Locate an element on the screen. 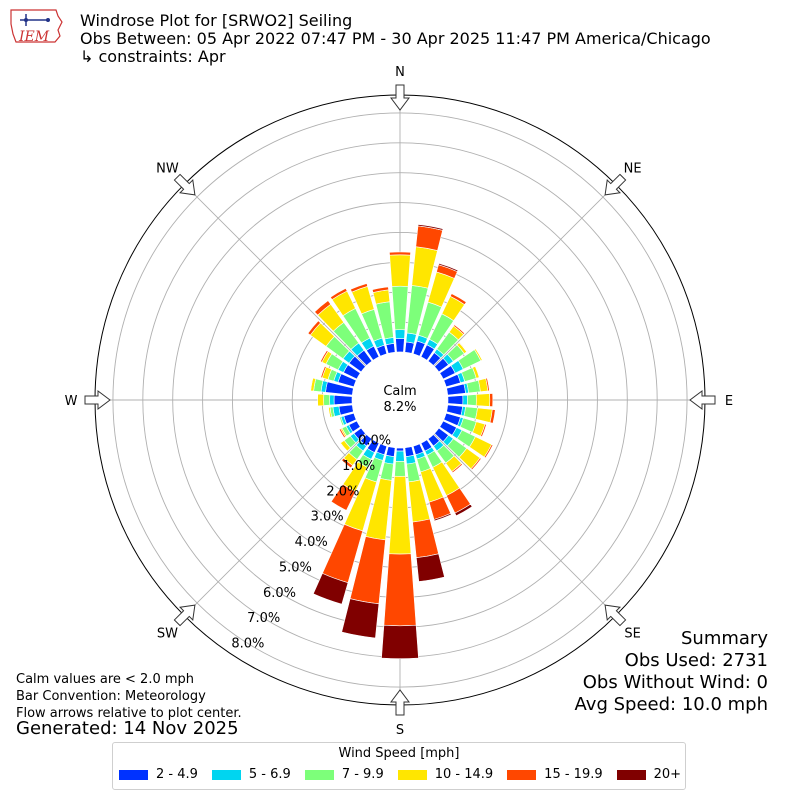 This screenshot has width=800, height=800. legend-item: 15 - 19.9 is located at coordinates (555, 774).